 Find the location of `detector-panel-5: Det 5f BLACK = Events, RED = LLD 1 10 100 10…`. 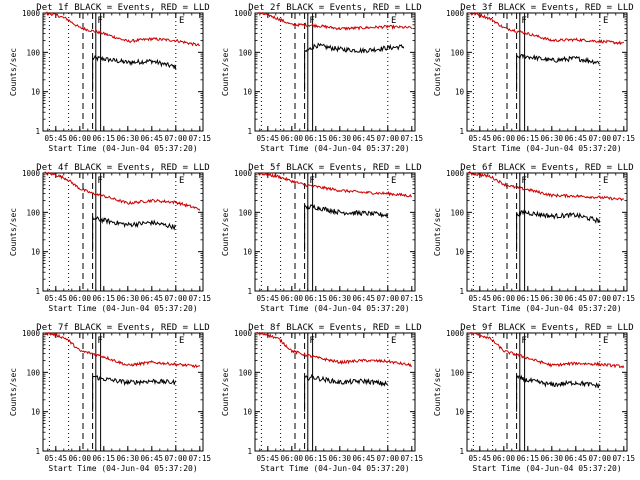

detector-panel-5: Det 5f BLACK = Events, RED = LLD 1 10 100 10… is located at coordinates (322, 238).